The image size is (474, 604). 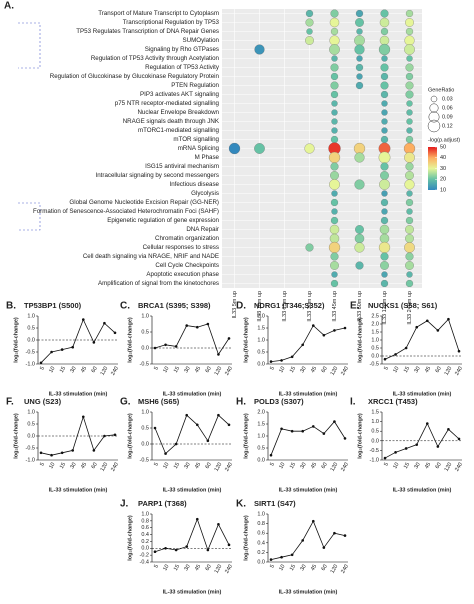 I want to click on size-legend-key, so click(x=434, y=99).